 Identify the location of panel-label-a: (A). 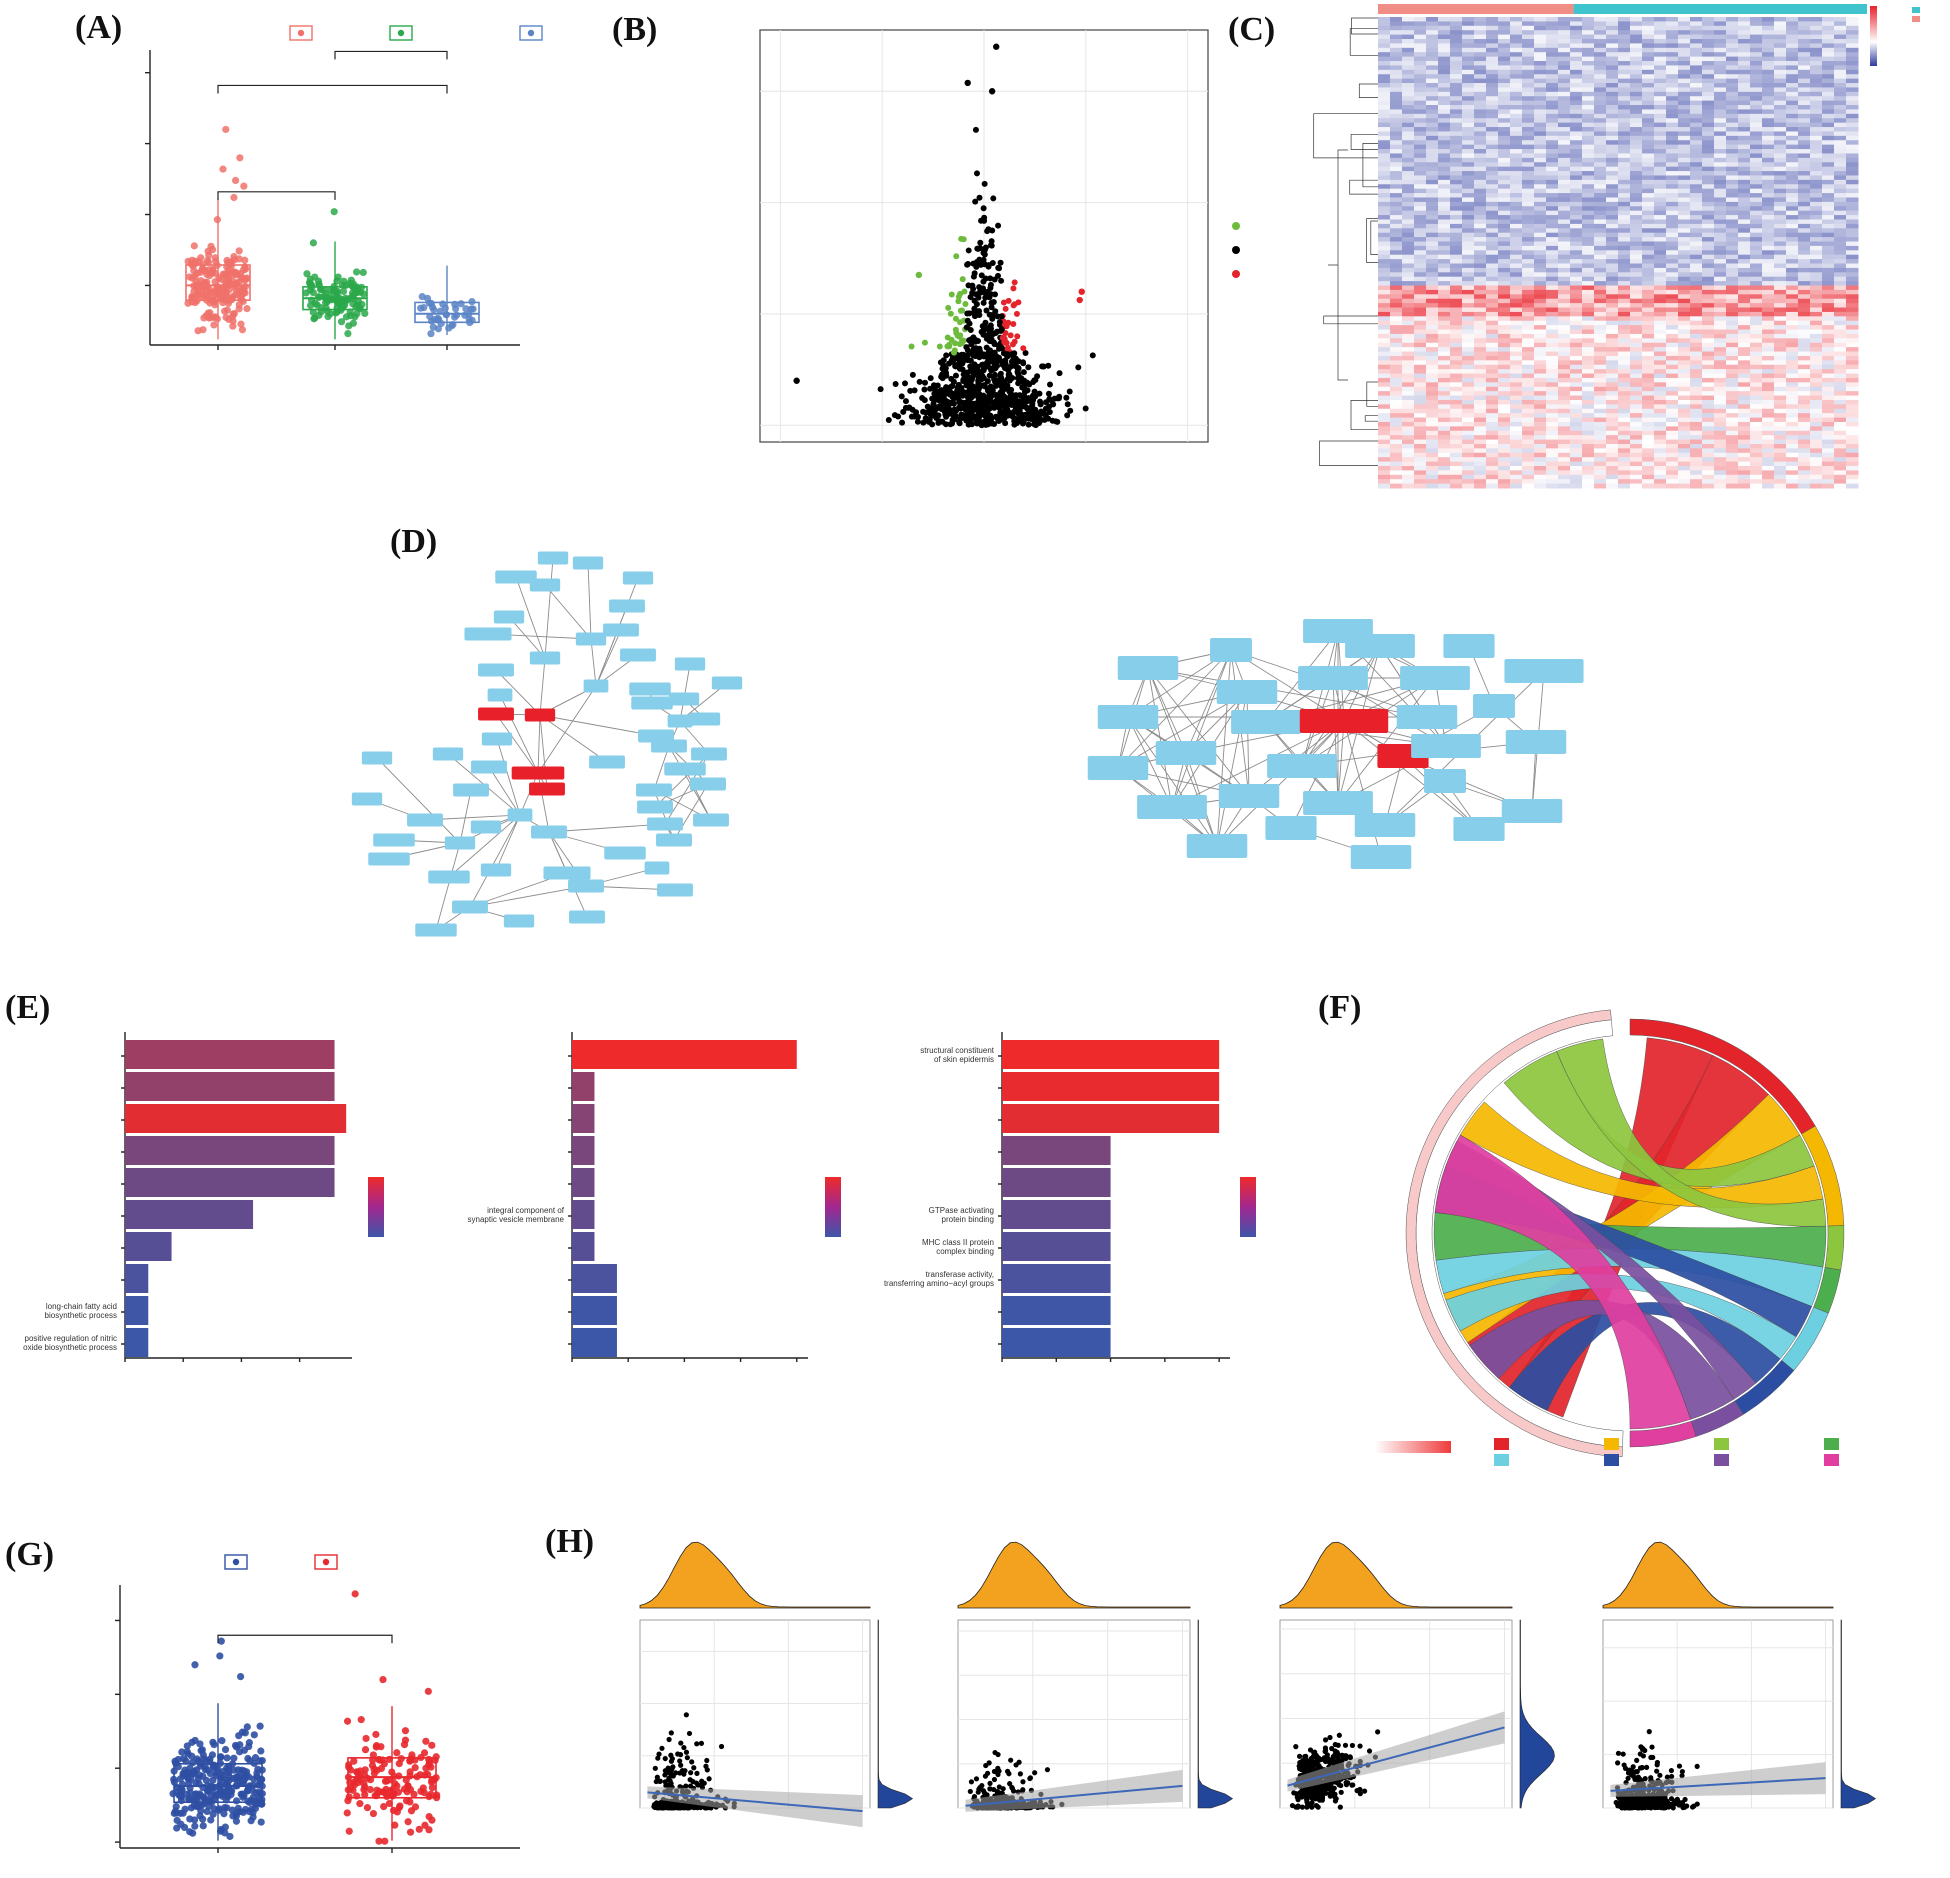
(98, 27).